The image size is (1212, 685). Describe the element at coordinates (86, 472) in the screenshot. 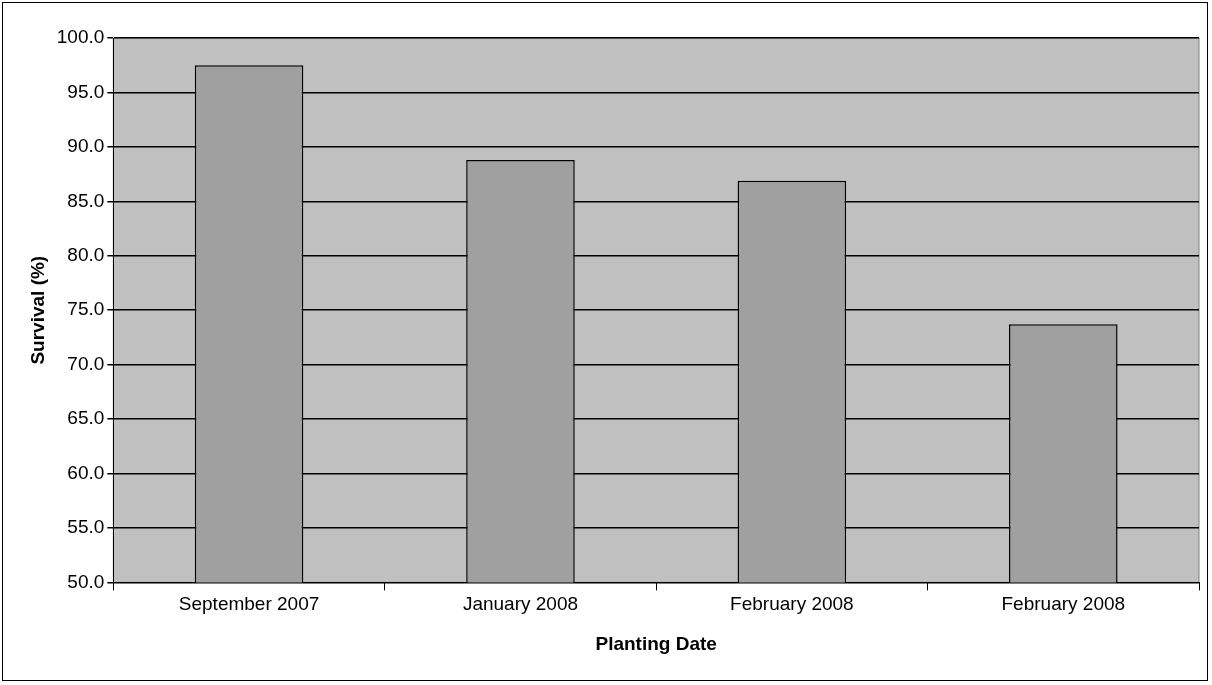

I see `y-tick-label: 60.0` at that location.